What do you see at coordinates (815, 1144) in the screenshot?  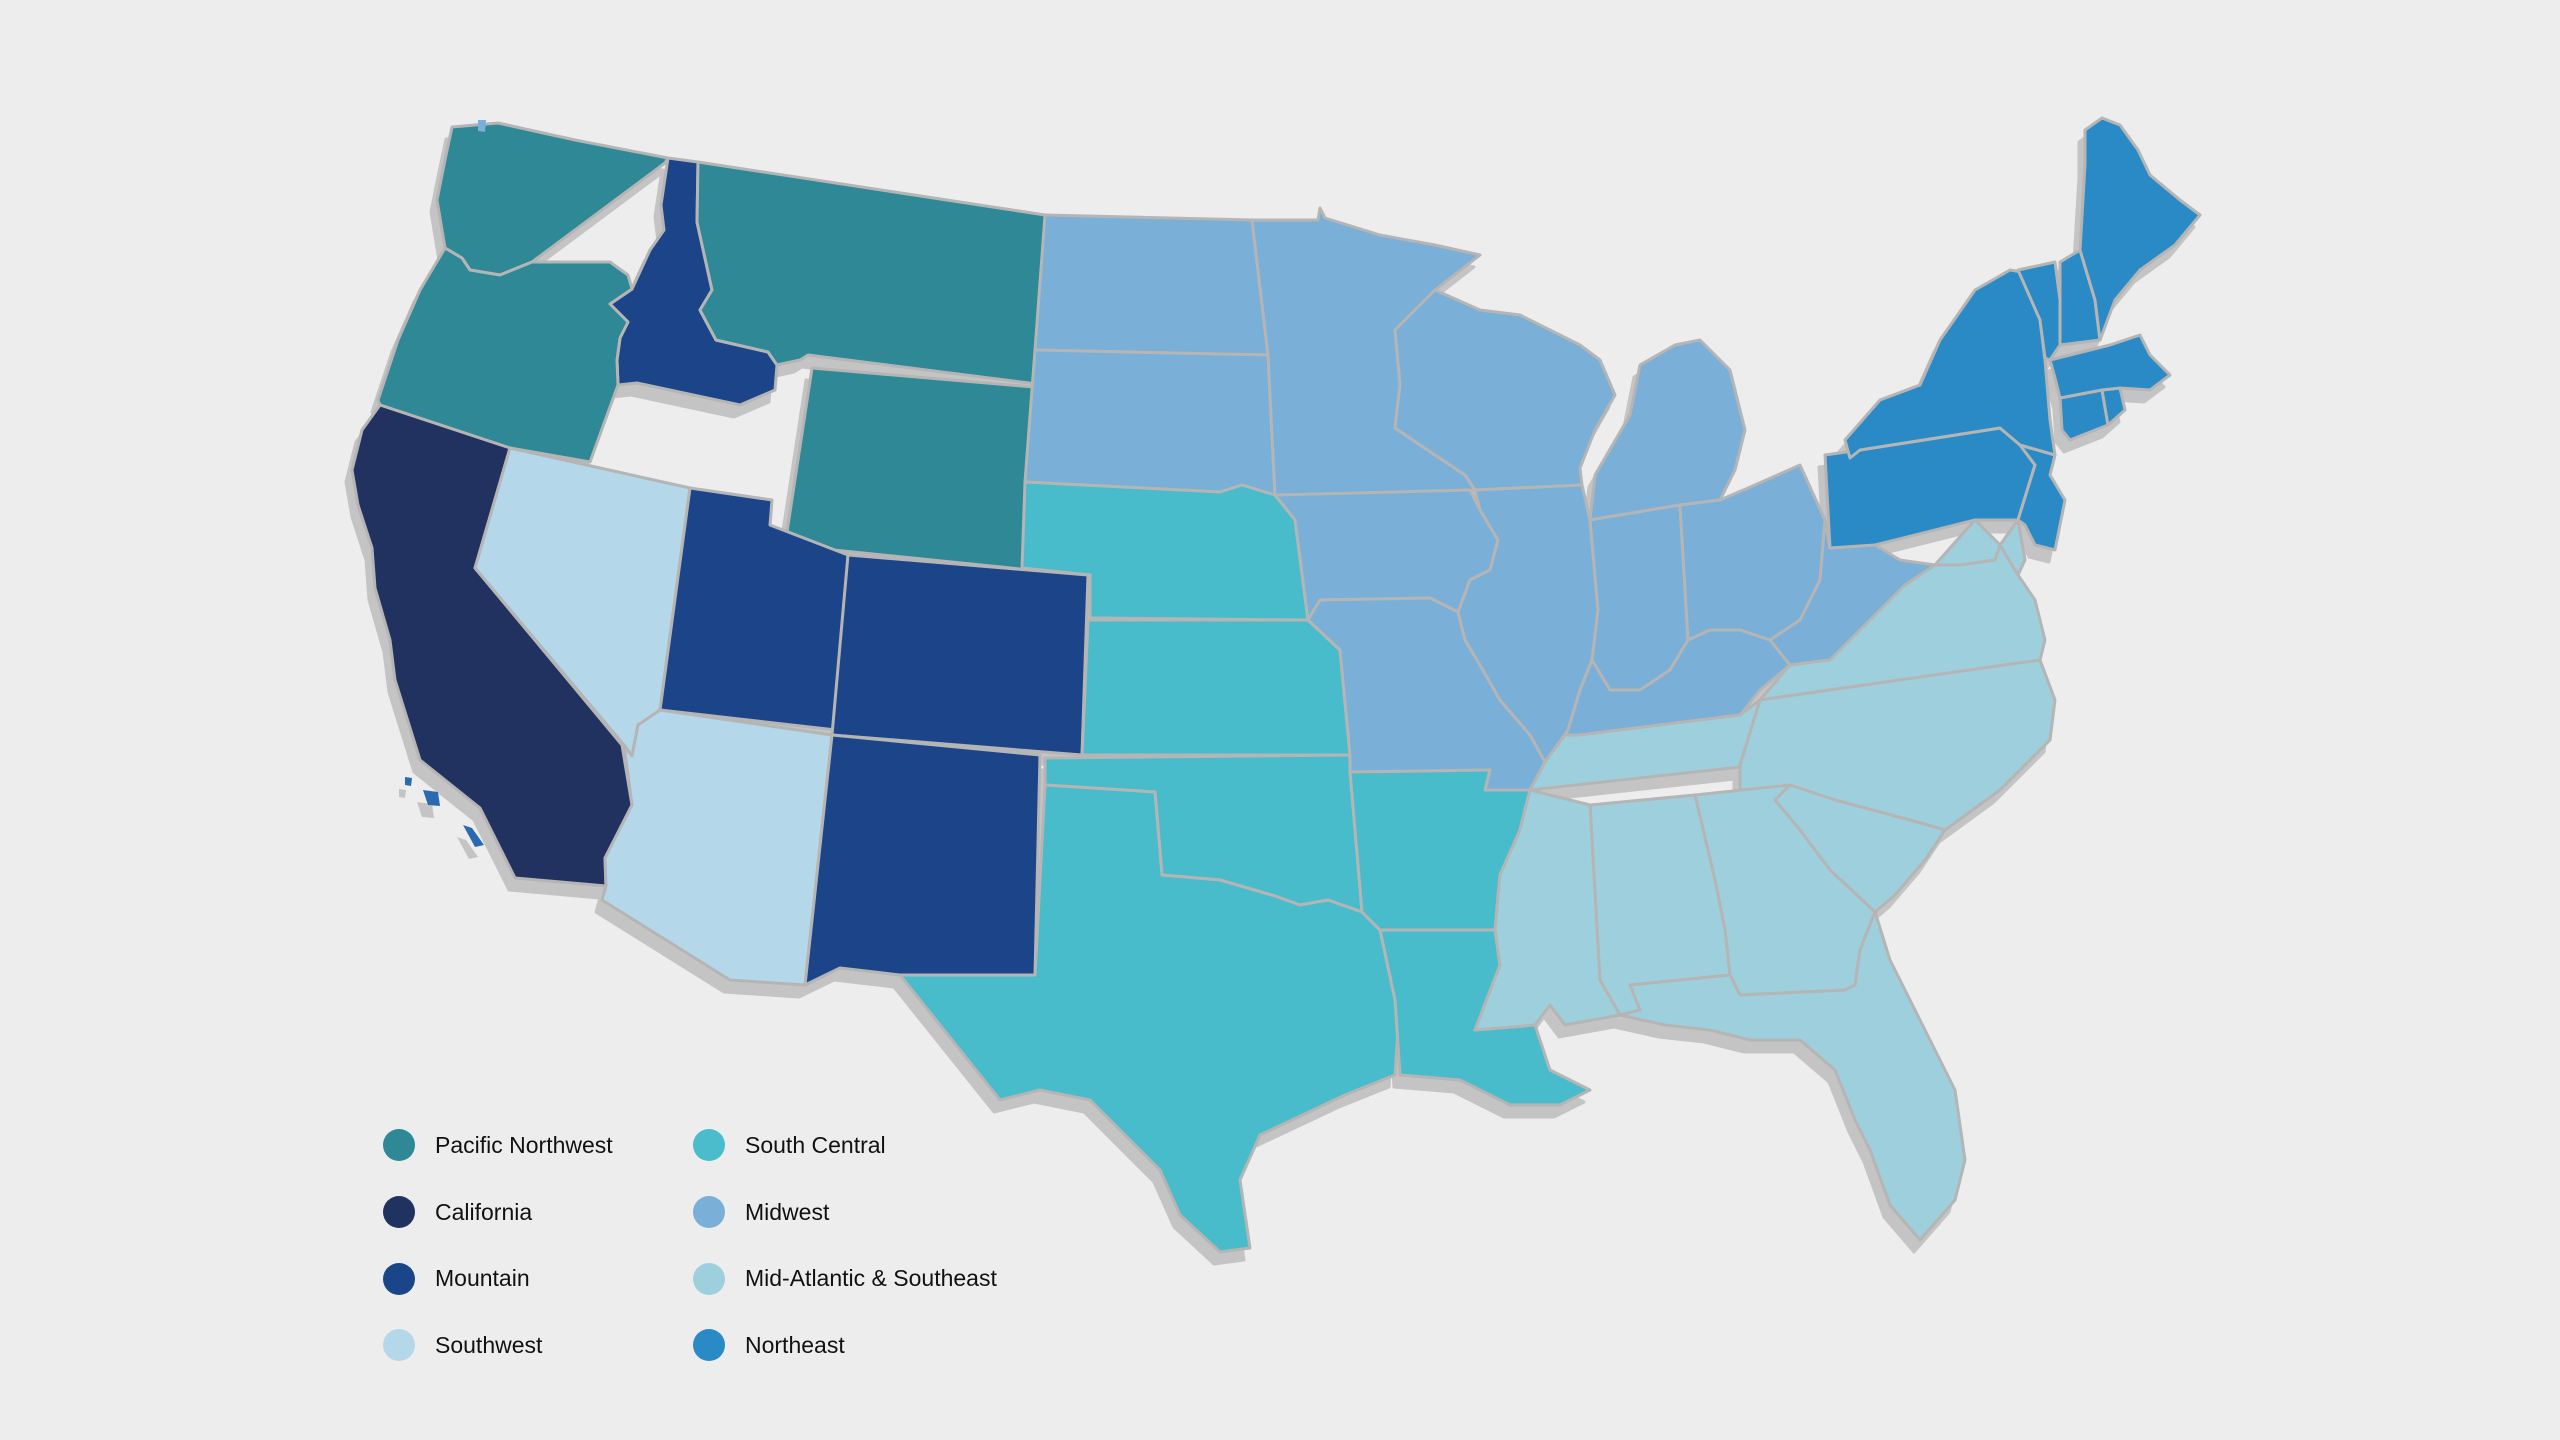 I see `legend-label: South Central` at bounding box center [815, 1144].